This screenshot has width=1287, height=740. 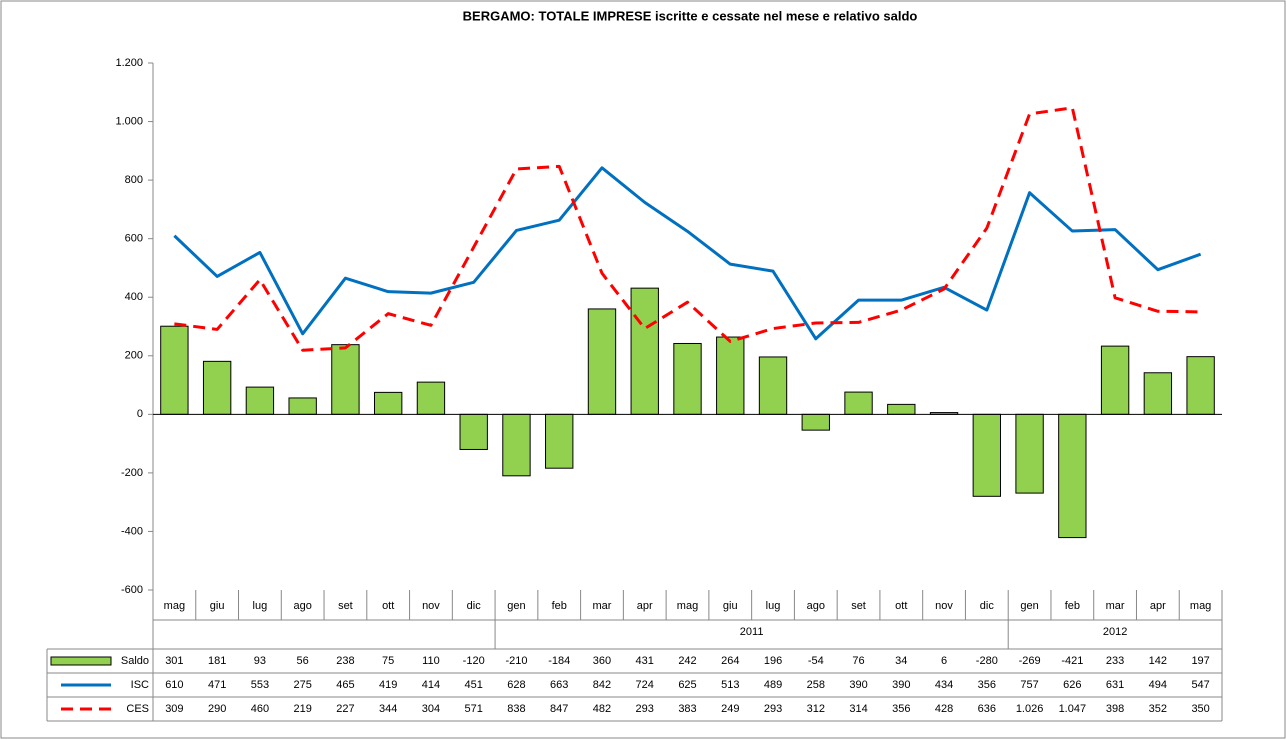 I want to click on table-value: -184, so click(x=559, y=661).